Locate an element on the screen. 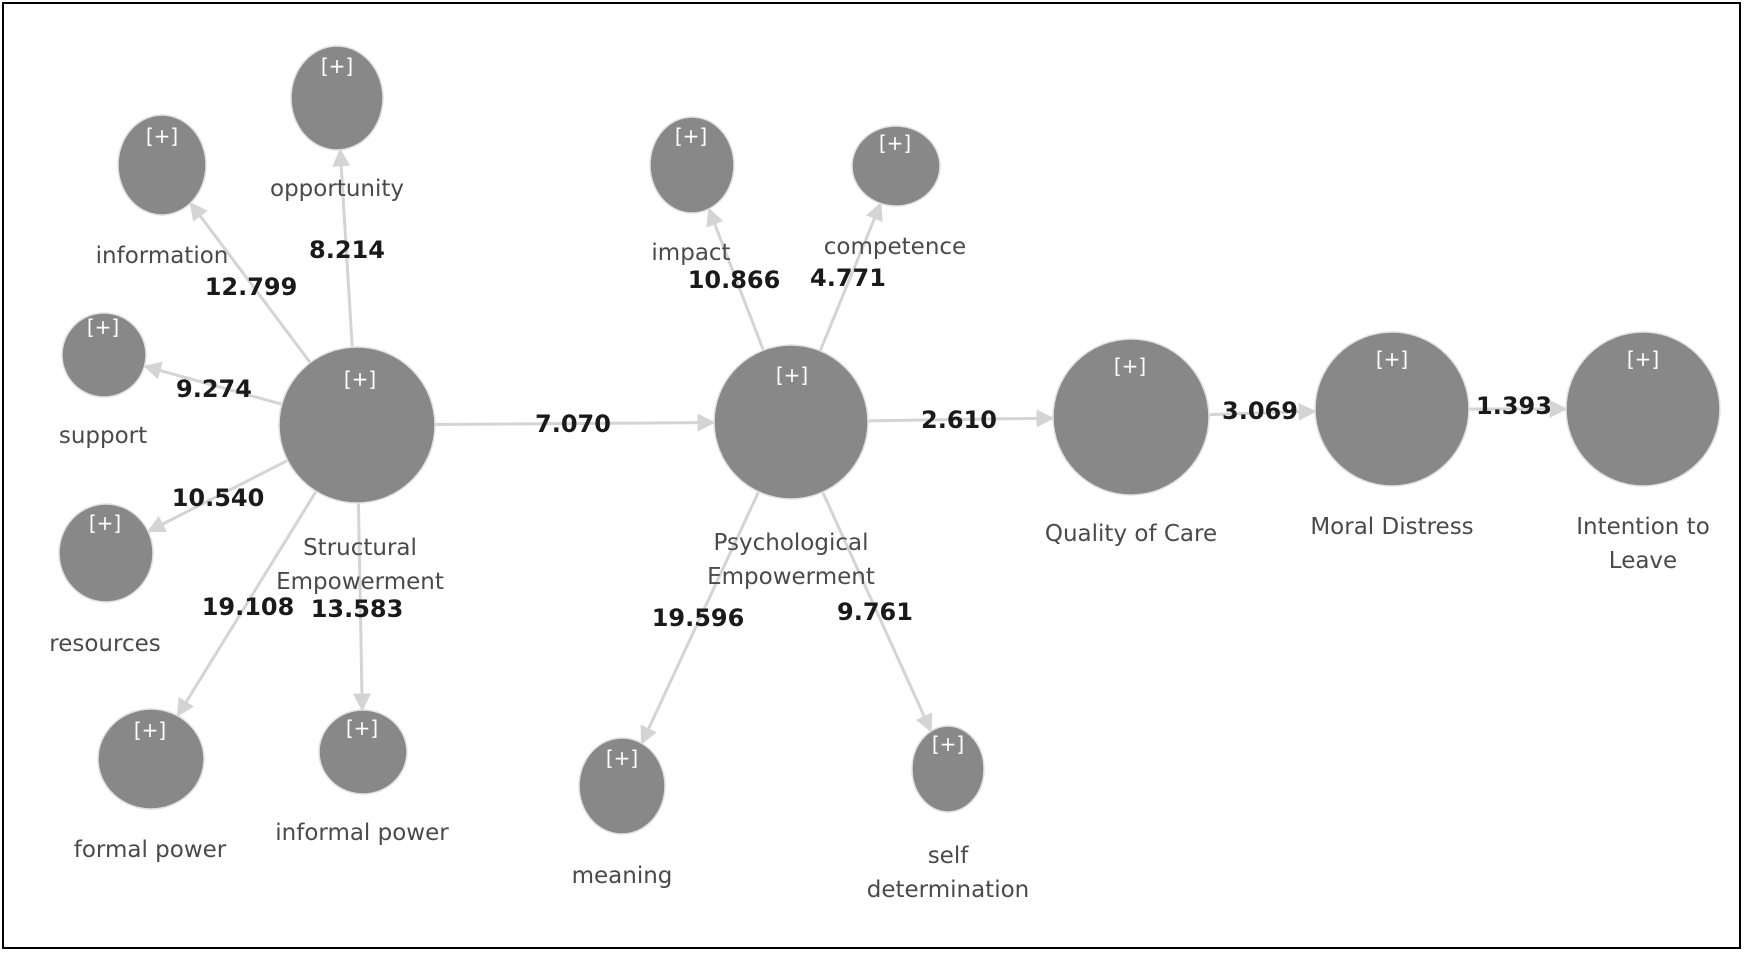 The height and width of the screenshot is (953, 1745). edge-structural-to-opportunity is located at coordinates (343, 248).